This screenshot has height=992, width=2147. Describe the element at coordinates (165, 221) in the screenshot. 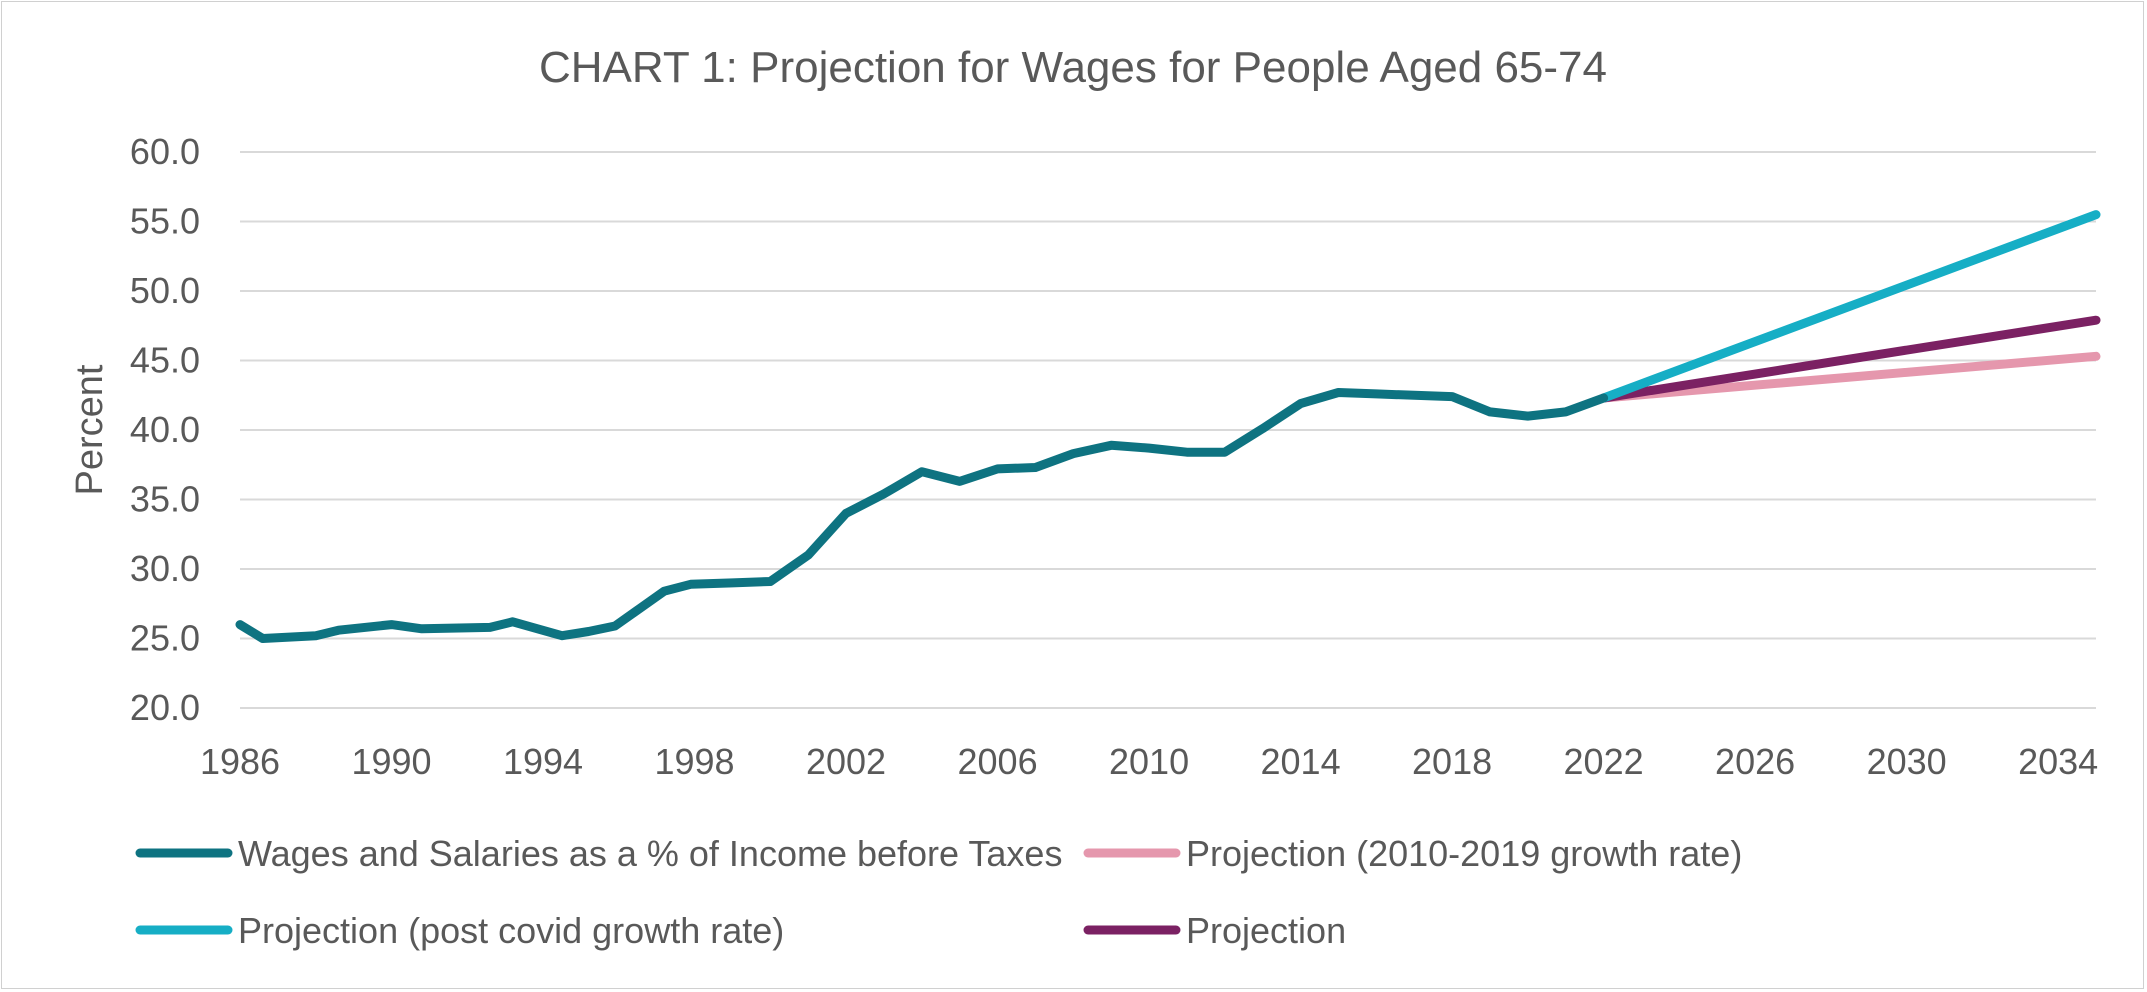

I see `y-tick-label: 55.0` at that location.